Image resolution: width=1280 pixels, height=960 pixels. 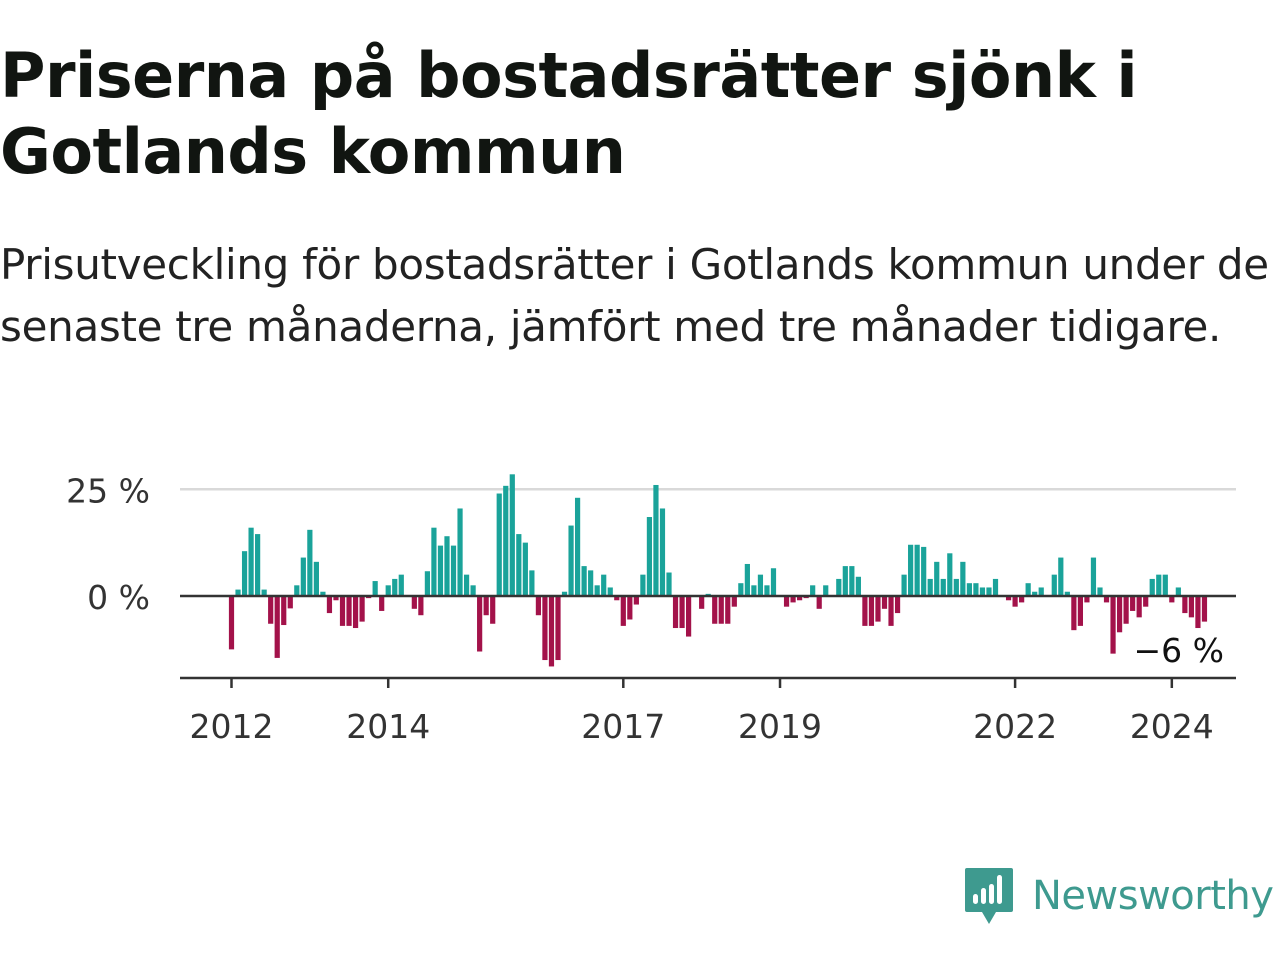 What do you see at coordinates (1153, 896) in the screenshot?
I see `brand-name: Newsworthy` at bounding box center [1153, 896].